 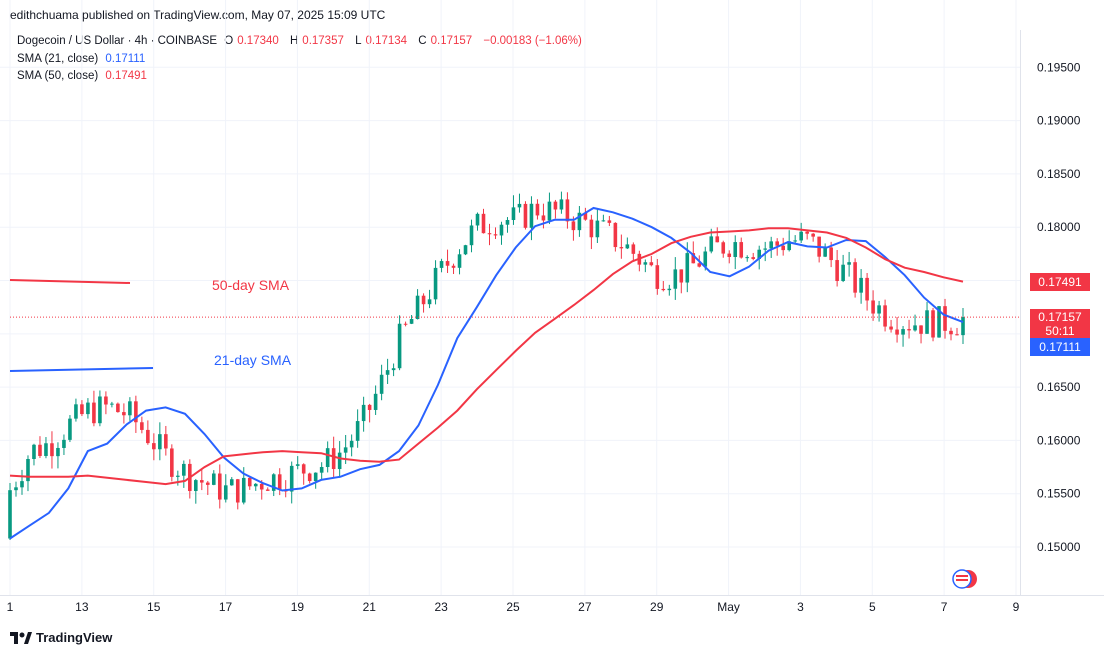 I want to click on sma50-legend: SMA (50, close) 0.17491, so click(x=84, y=76).